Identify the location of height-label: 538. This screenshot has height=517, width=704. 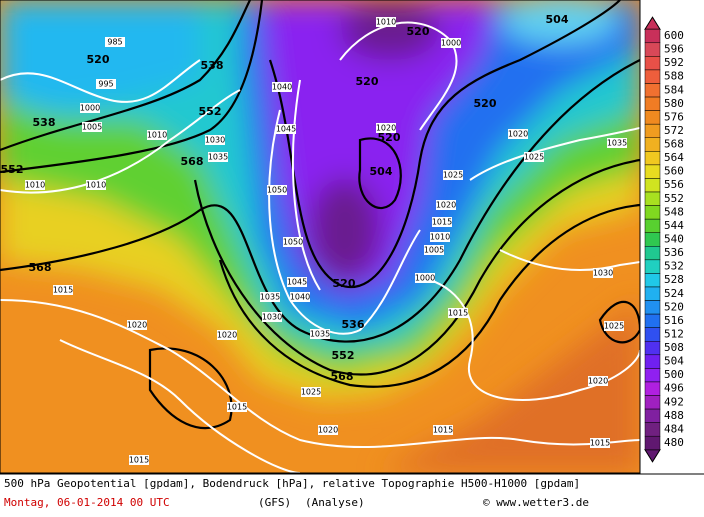
(44, 122).